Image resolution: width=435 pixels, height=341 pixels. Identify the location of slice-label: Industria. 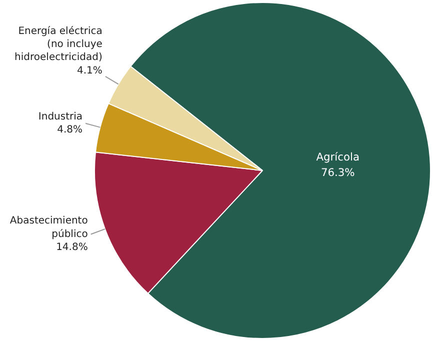
(60, 116).